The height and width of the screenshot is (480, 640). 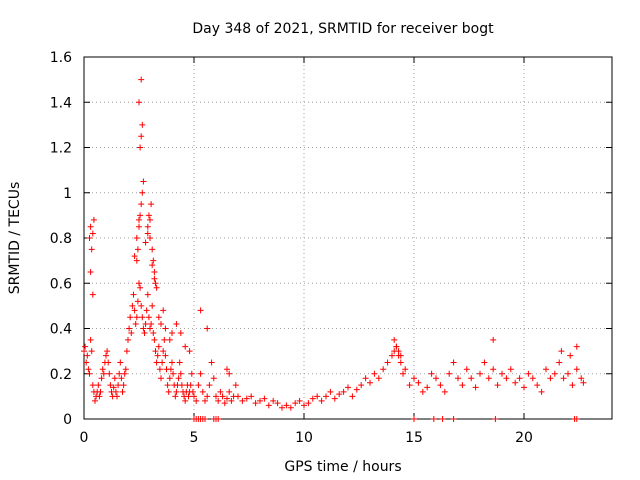 I want to click on y-axis-title: SRMTID / TECUs, so click(x=15, y=238).